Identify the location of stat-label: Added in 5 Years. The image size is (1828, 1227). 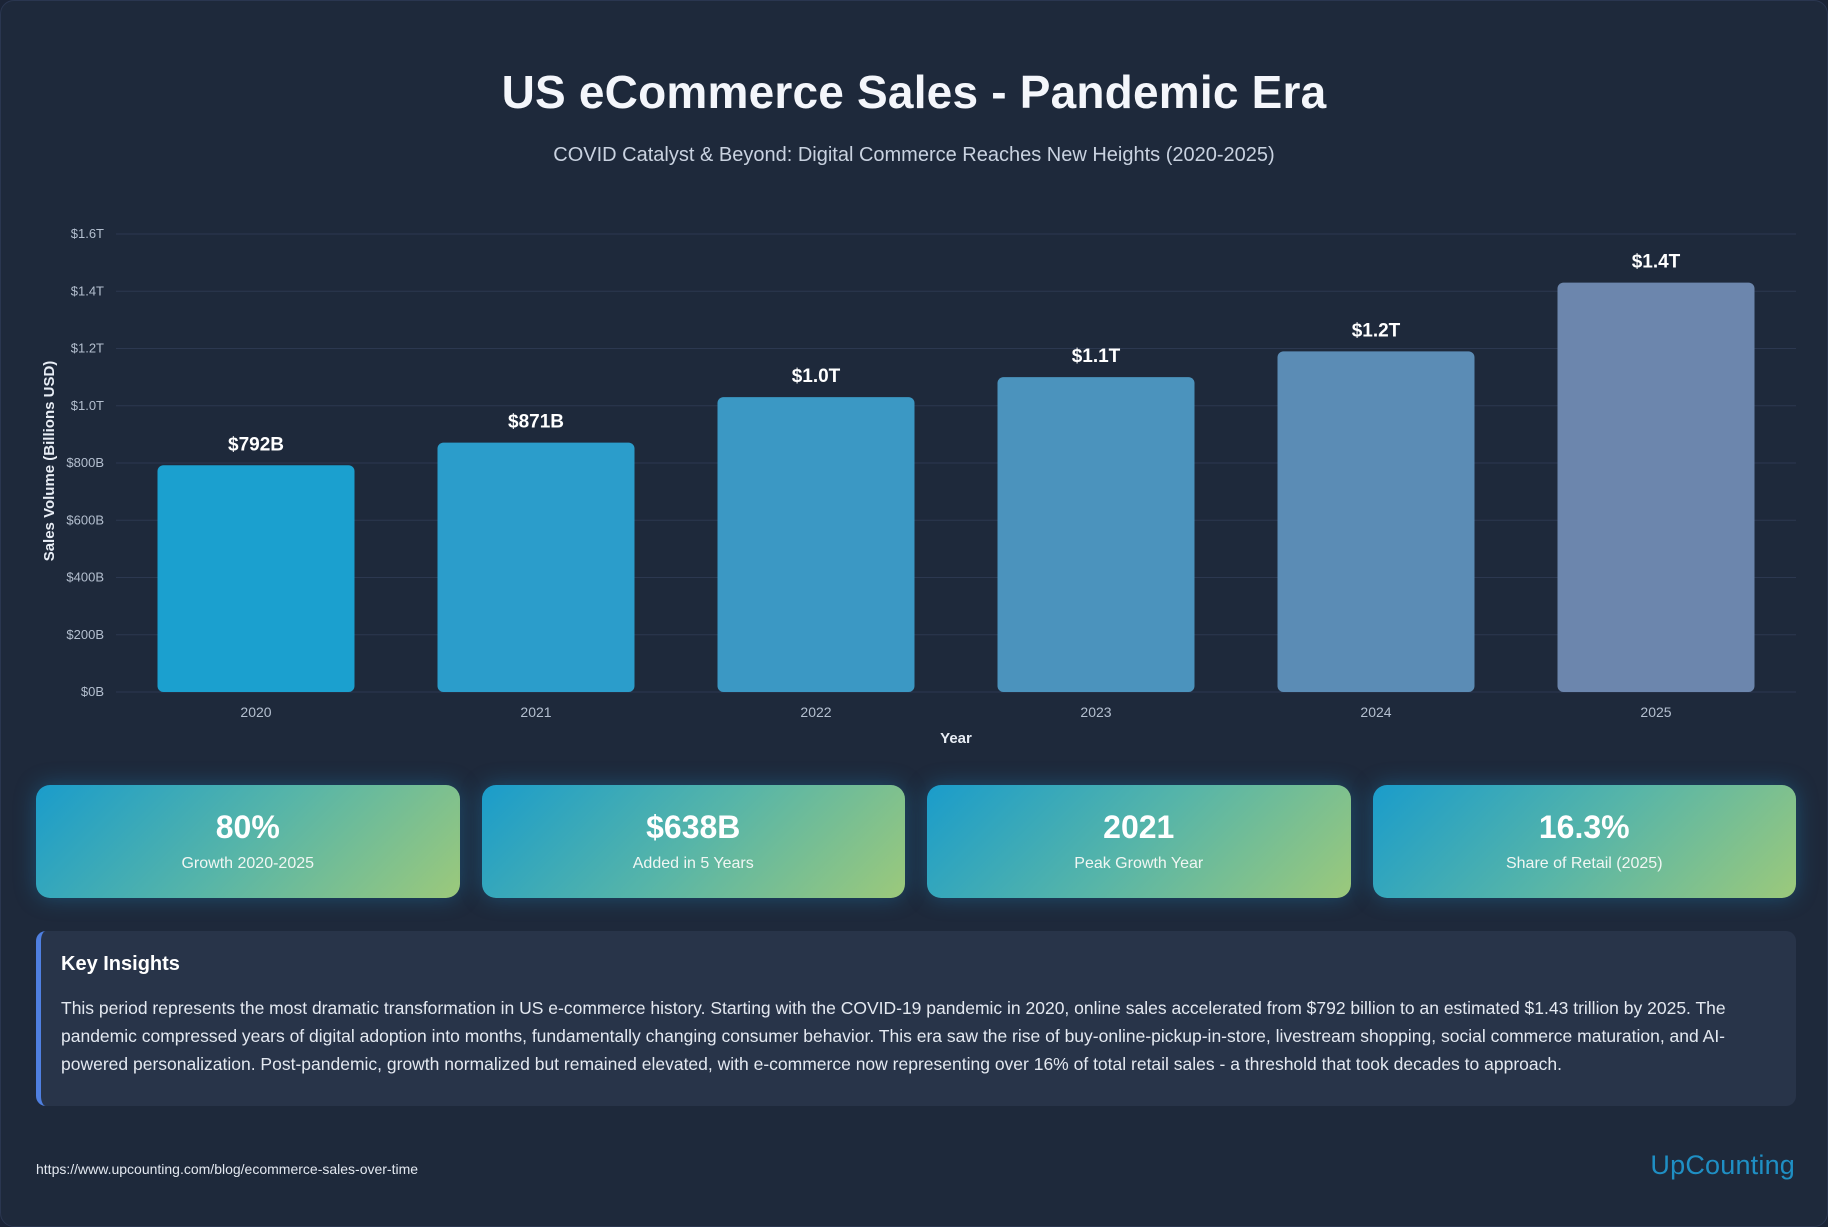
(693, 864).